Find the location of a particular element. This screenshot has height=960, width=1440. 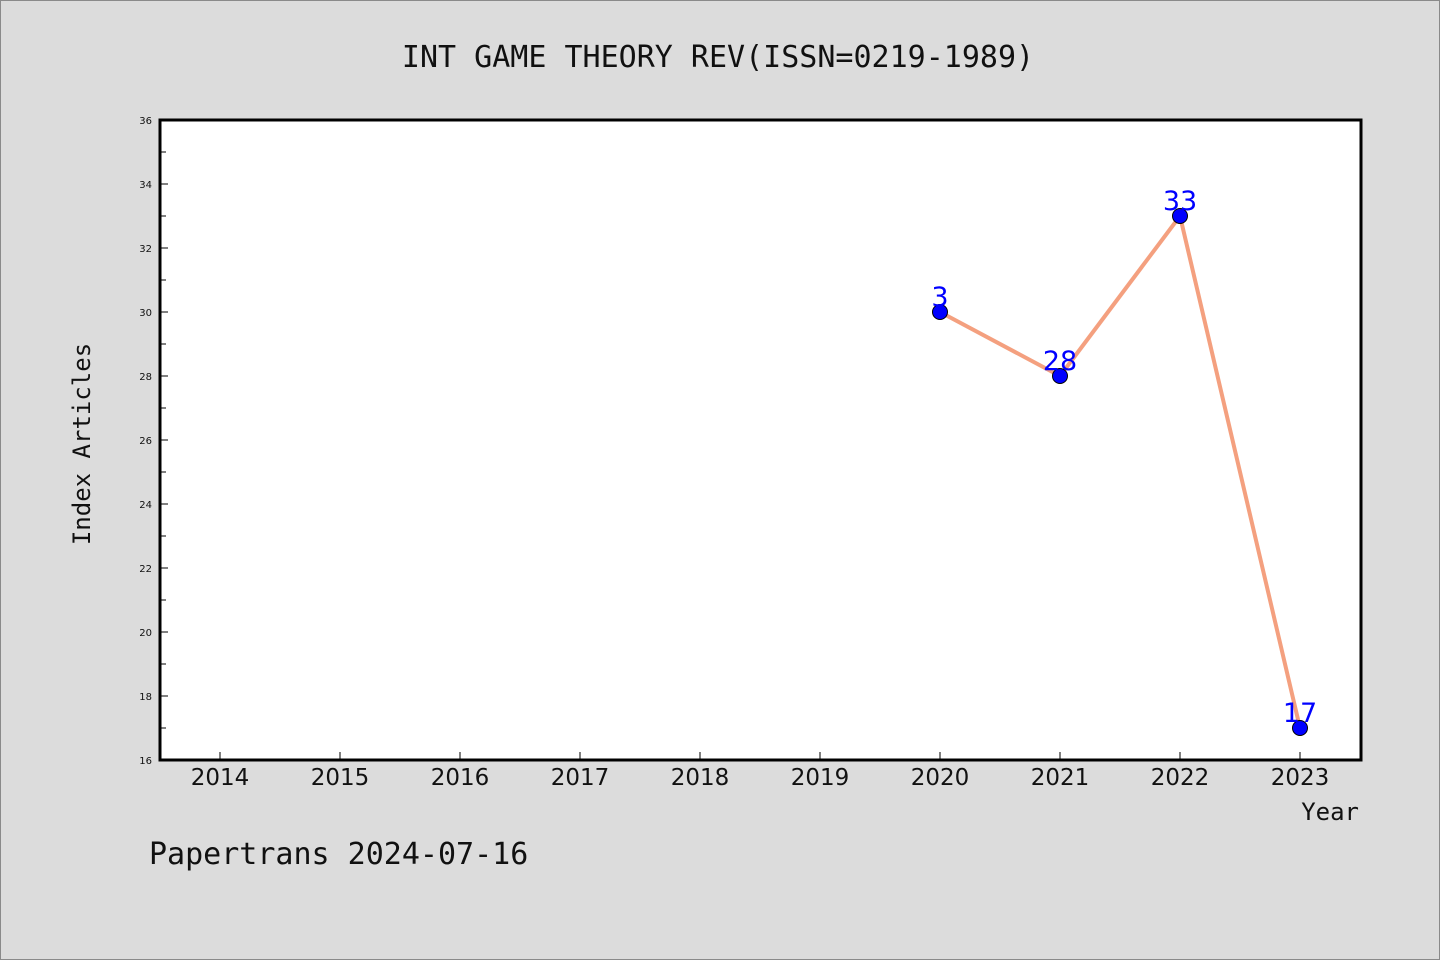

y-tick-label: 16 is located at coordinates (145, 761).